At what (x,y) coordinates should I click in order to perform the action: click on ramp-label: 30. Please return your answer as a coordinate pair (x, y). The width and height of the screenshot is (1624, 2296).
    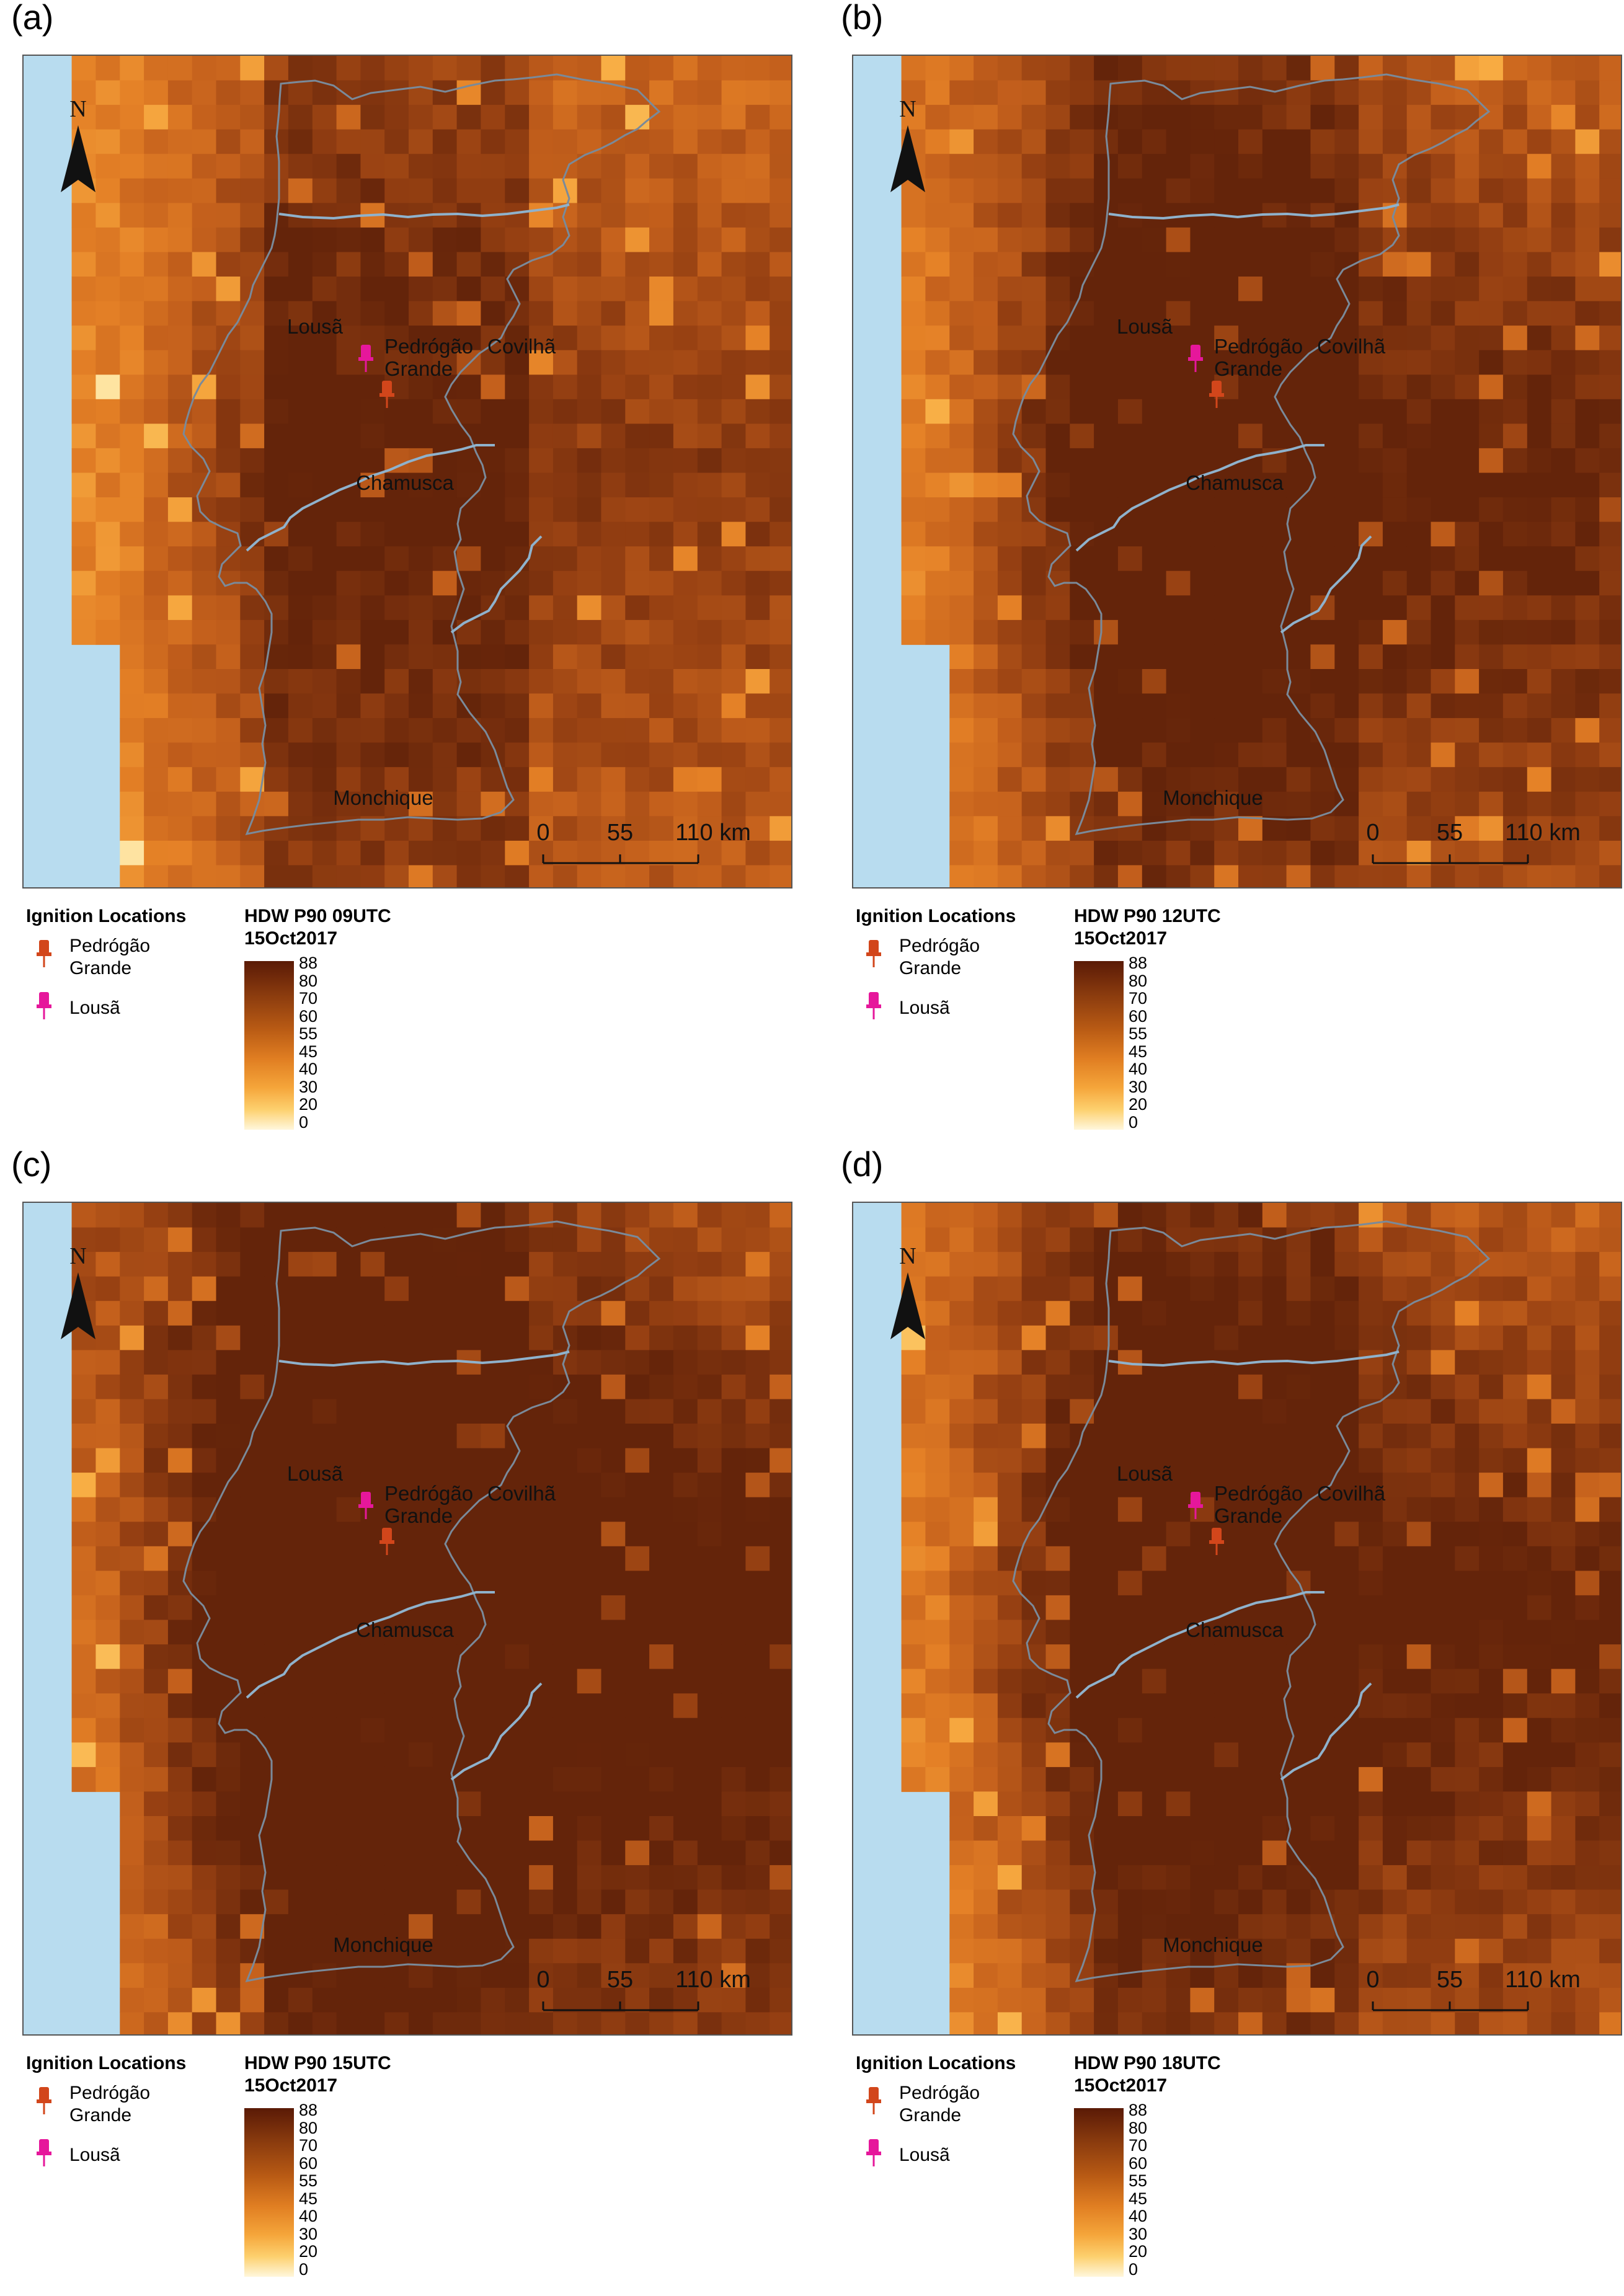
    Looking at the image, I should click on (1138, 1086).